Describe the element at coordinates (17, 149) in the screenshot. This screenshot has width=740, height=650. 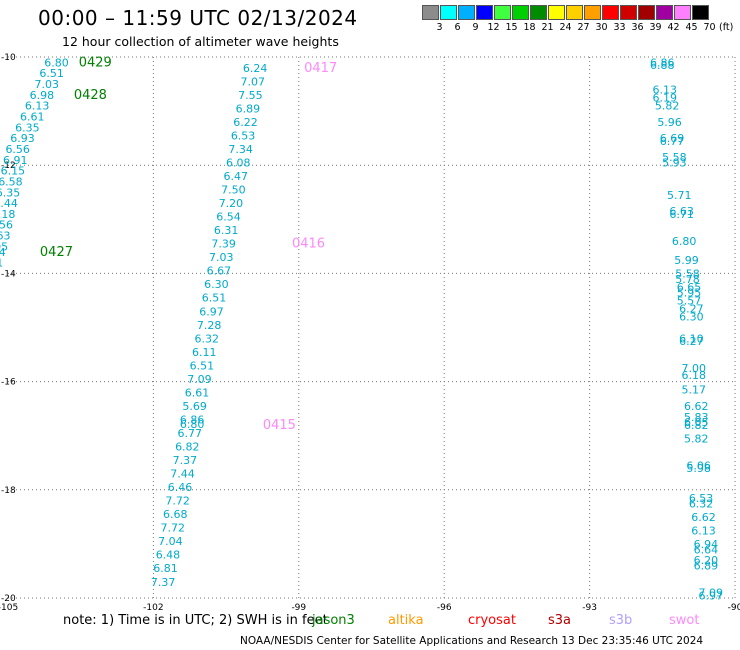
I see `wave-height-value: 6.56` at that location.